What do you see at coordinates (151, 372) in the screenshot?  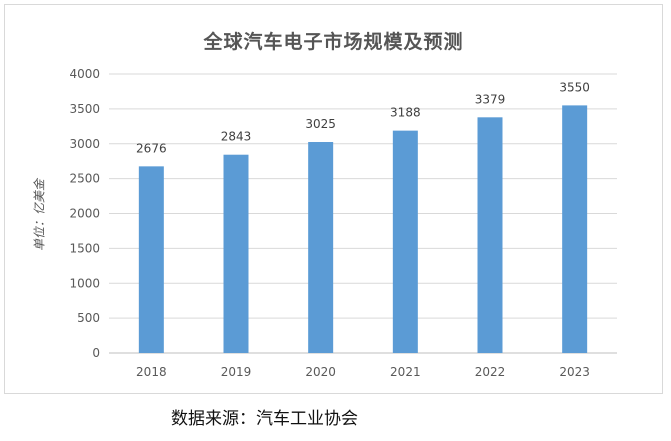 I see `x-tick-label: 2018` at bounding box center [151, 372].